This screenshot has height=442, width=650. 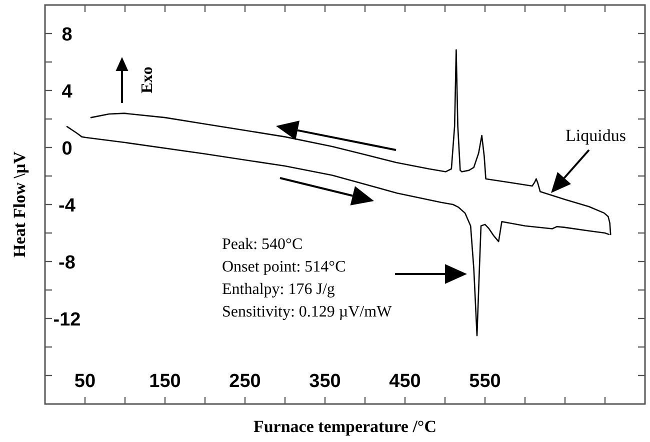 I want to click on y-tick-label: 4, so click(x=67, y=91).